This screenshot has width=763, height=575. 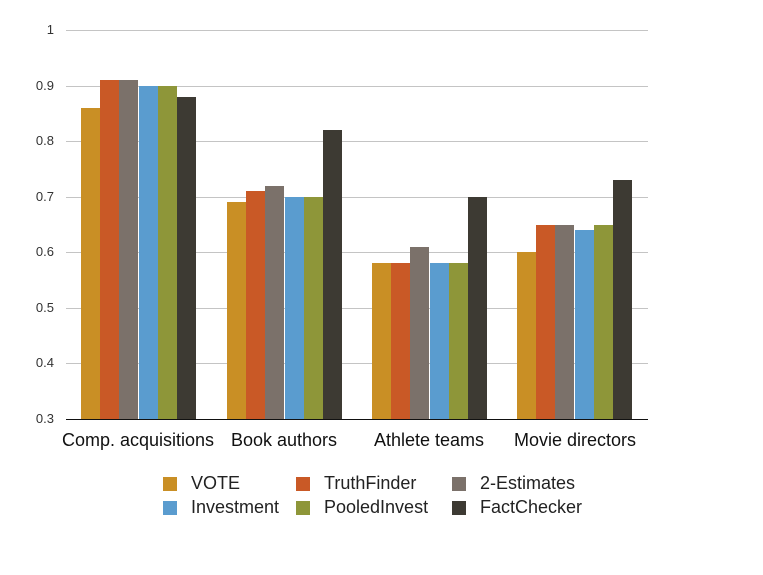 I want to click on legend-item: Investment, so click(x=221, y=507).